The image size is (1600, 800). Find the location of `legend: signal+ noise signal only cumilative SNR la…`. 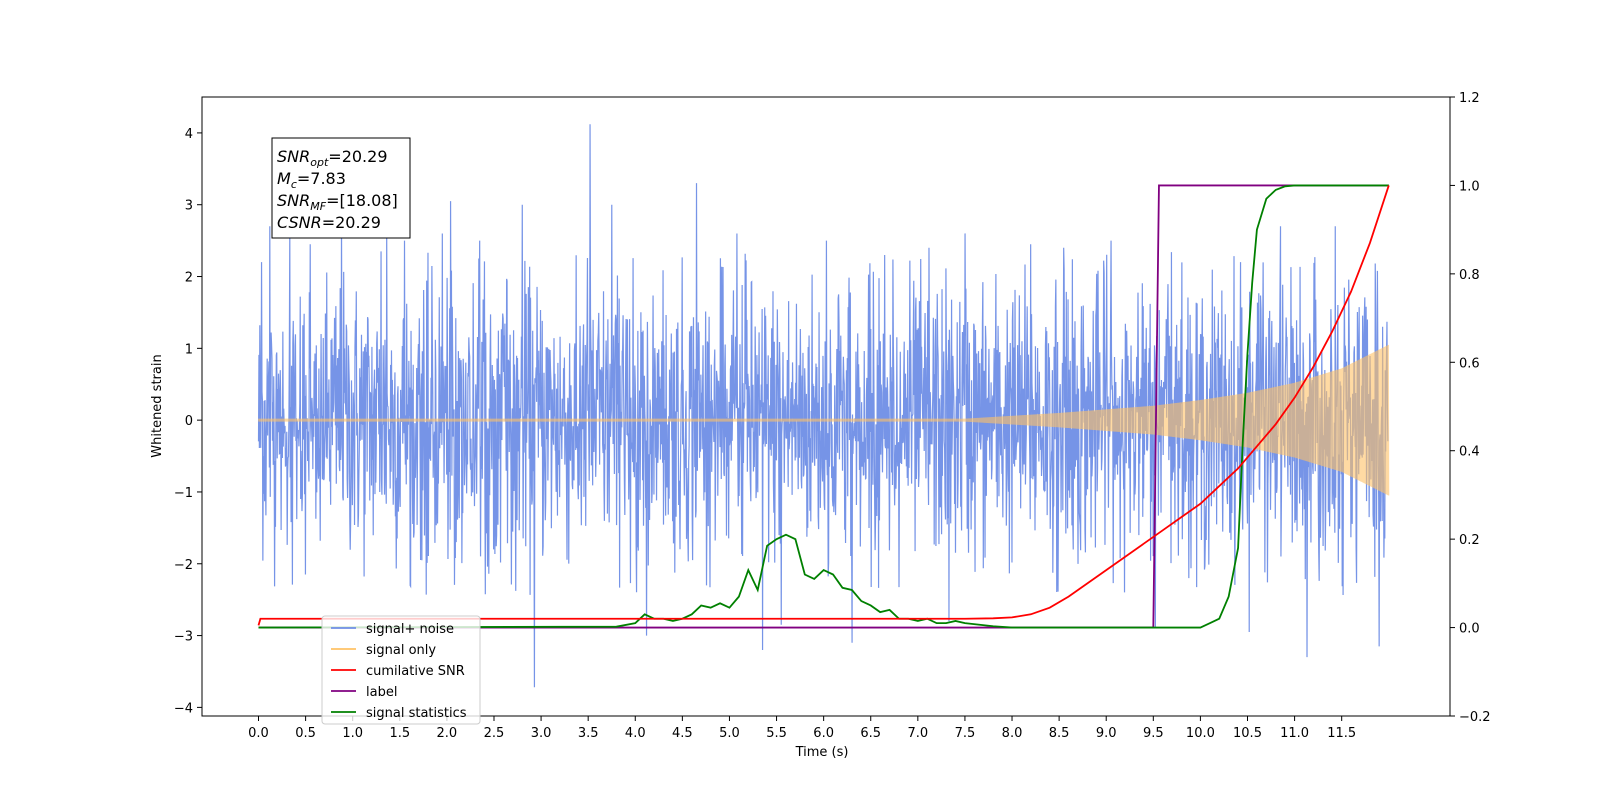

legend: signal+ noise signal only cumilative SNR la… is located at coordinates (401, 670).